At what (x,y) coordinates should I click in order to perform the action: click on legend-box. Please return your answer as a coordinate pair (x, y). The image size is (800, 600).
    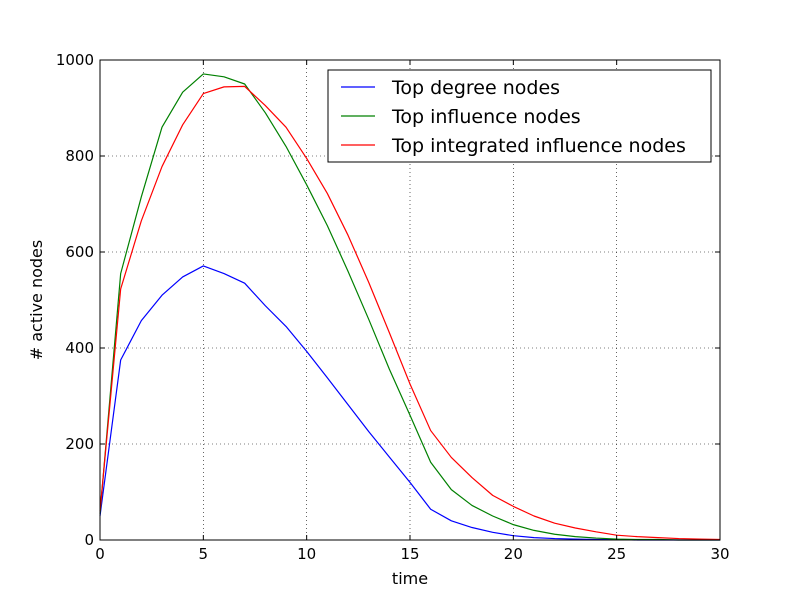
    Looking at the image, I should click on (519, 116).